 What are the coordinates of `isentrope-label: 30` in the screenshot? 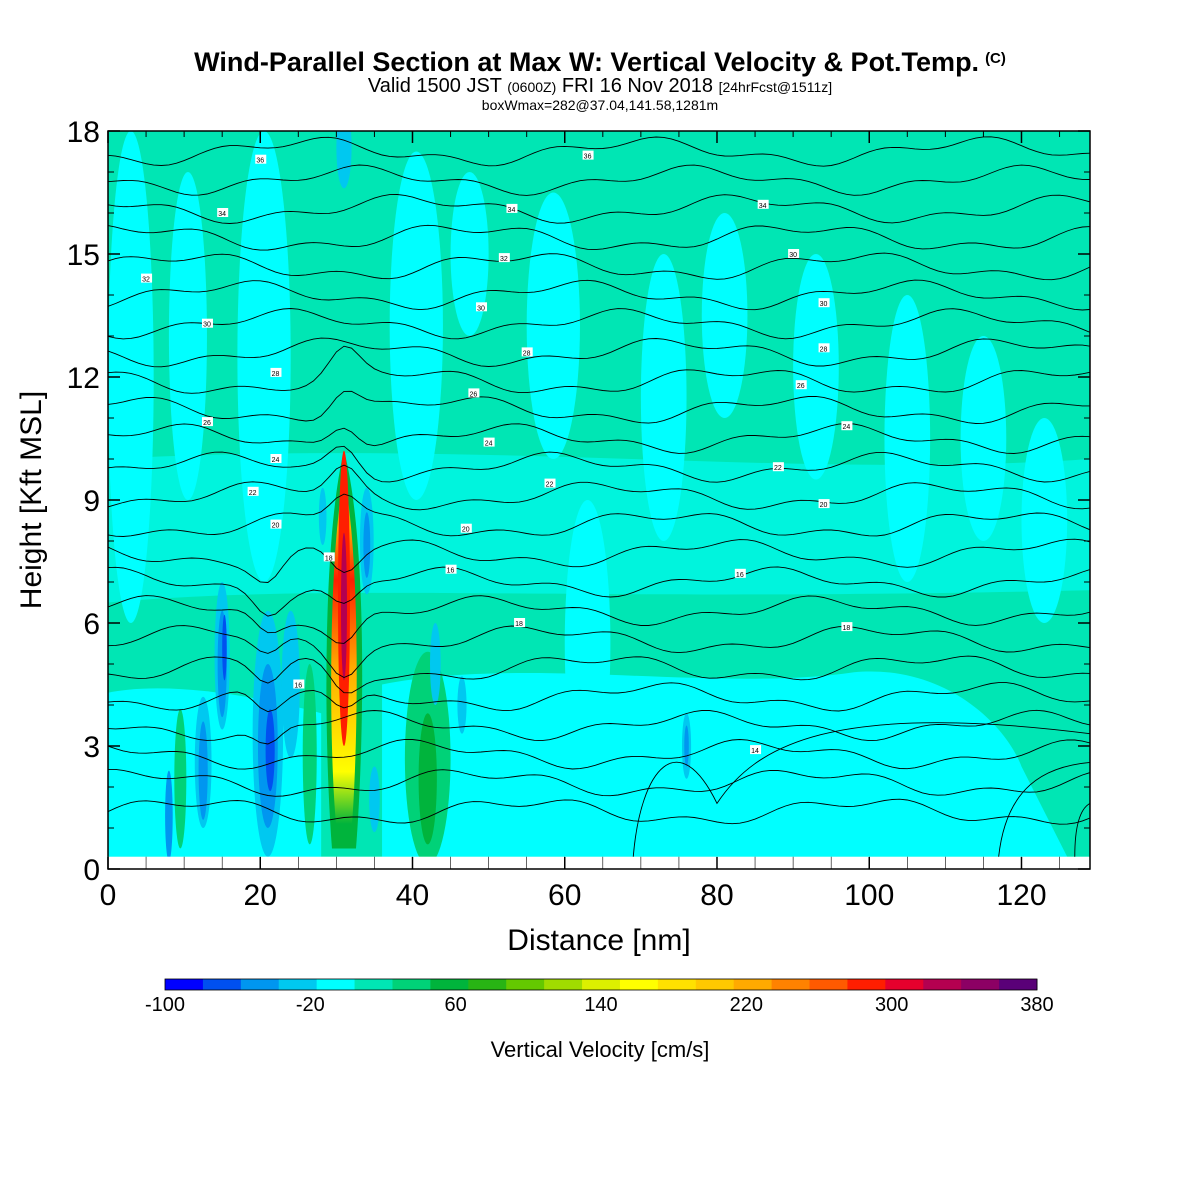 It's located at (793, 255).